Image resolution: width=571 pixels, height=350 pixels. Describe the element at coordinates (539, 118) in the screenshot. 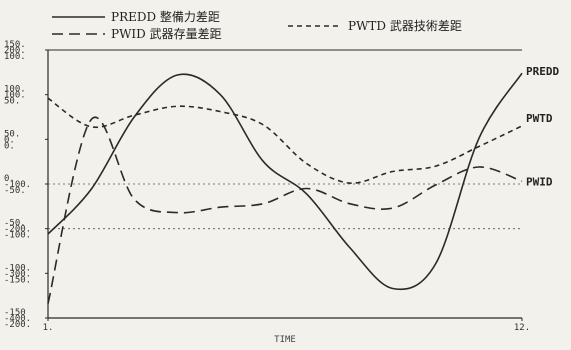

I see `series-end-label: PWTD` at that location.